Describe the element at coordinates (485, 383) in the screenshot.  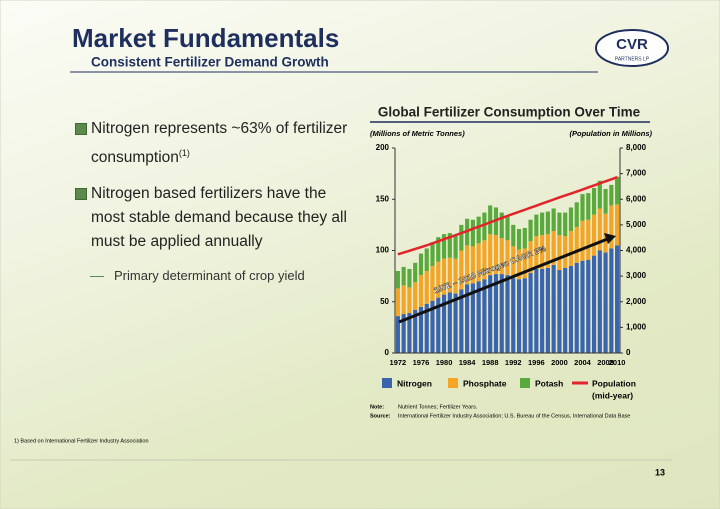
I see `legend-label: Phosphate` at that location.